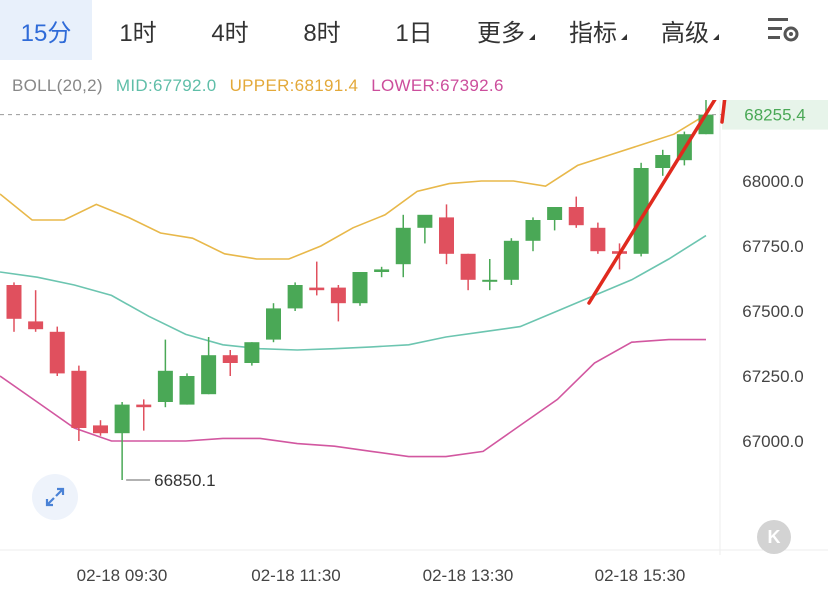  I want to click on tab-1h: 1时, so click(138, 30).